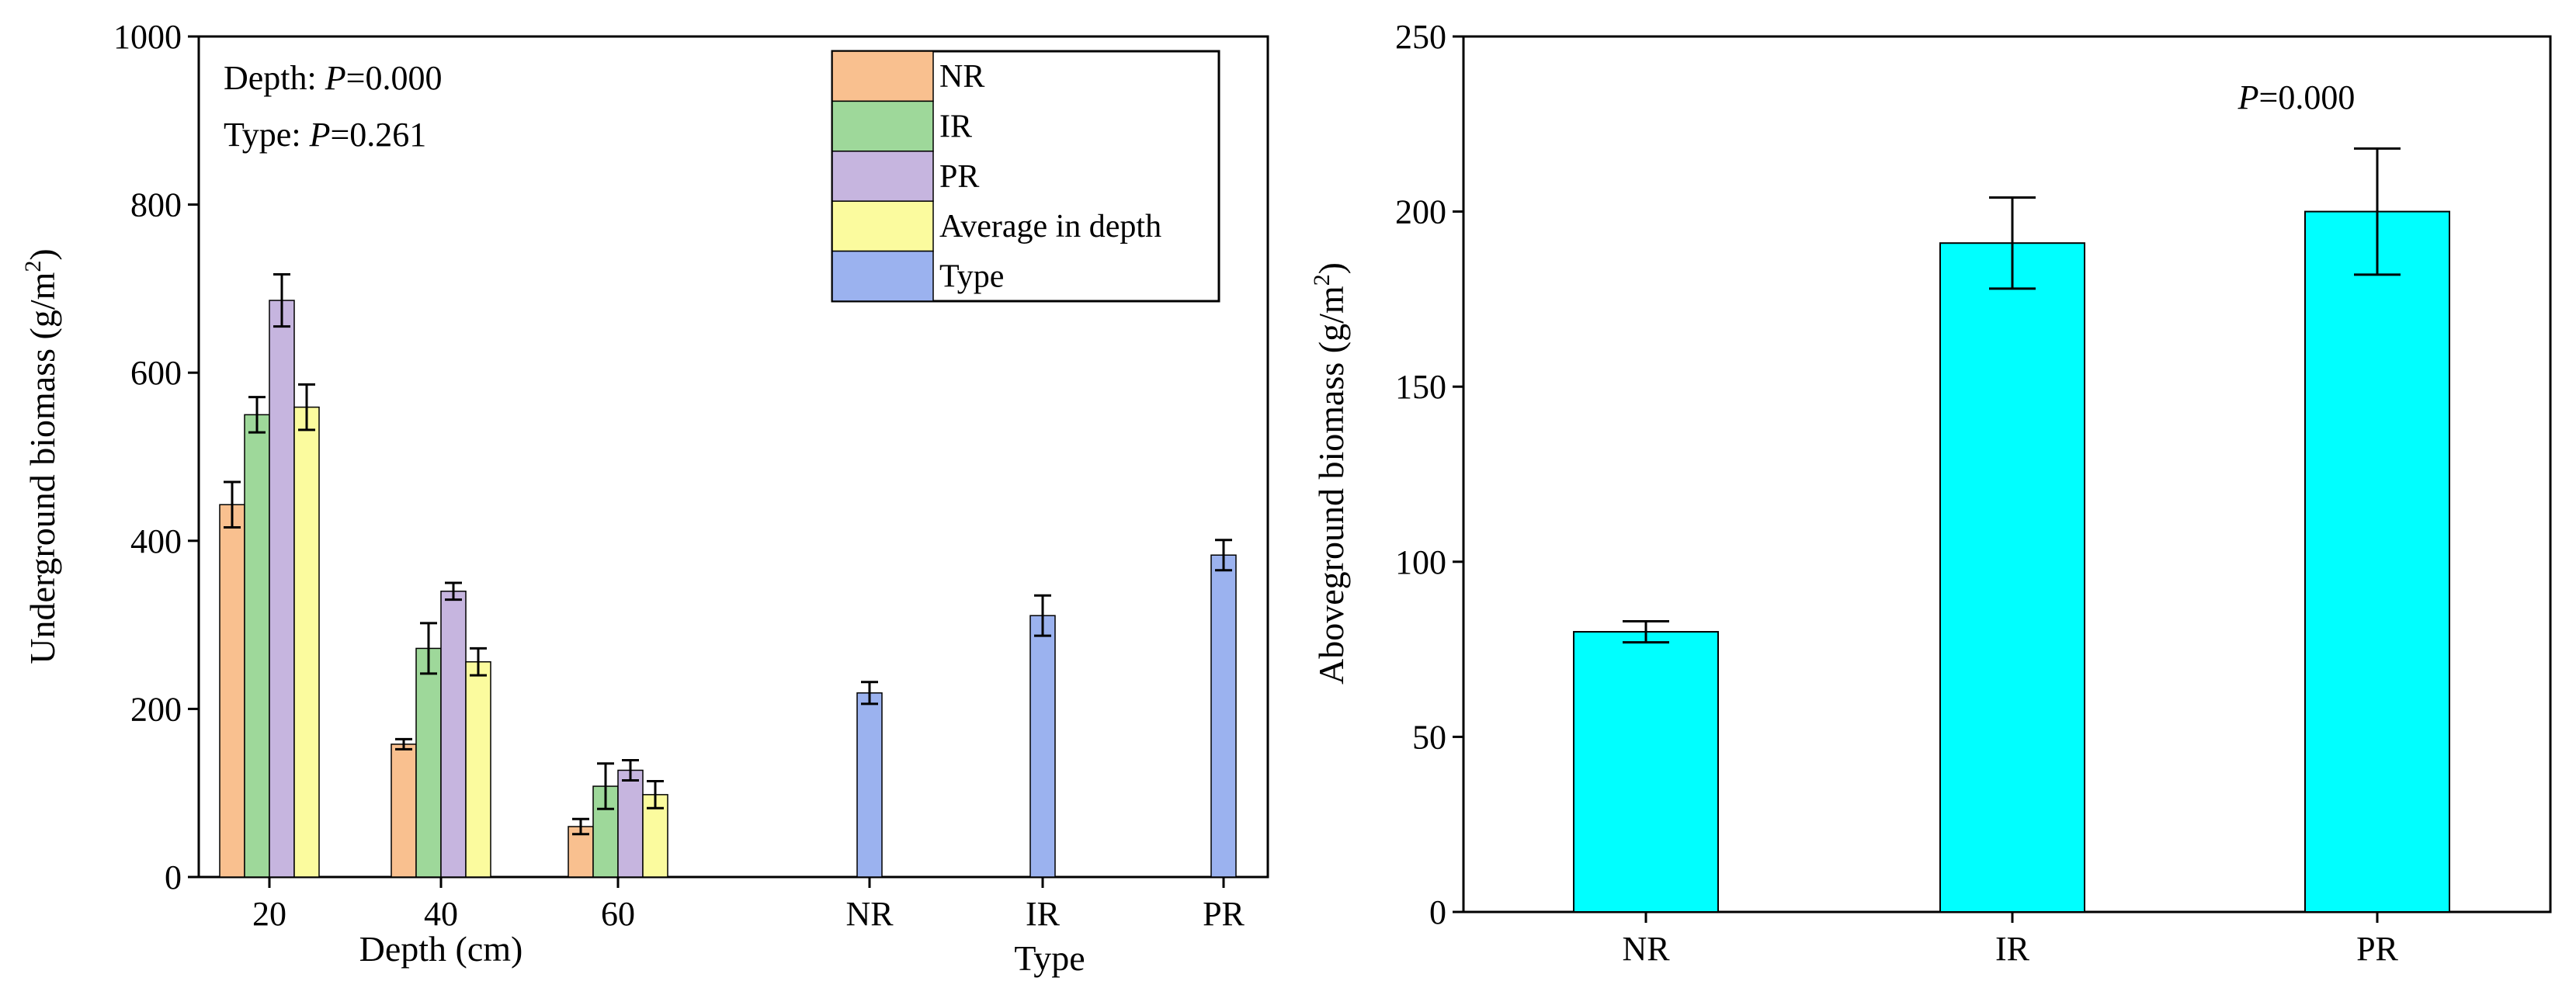  I want to click on legend-swatch-nr, so click(882, 76).